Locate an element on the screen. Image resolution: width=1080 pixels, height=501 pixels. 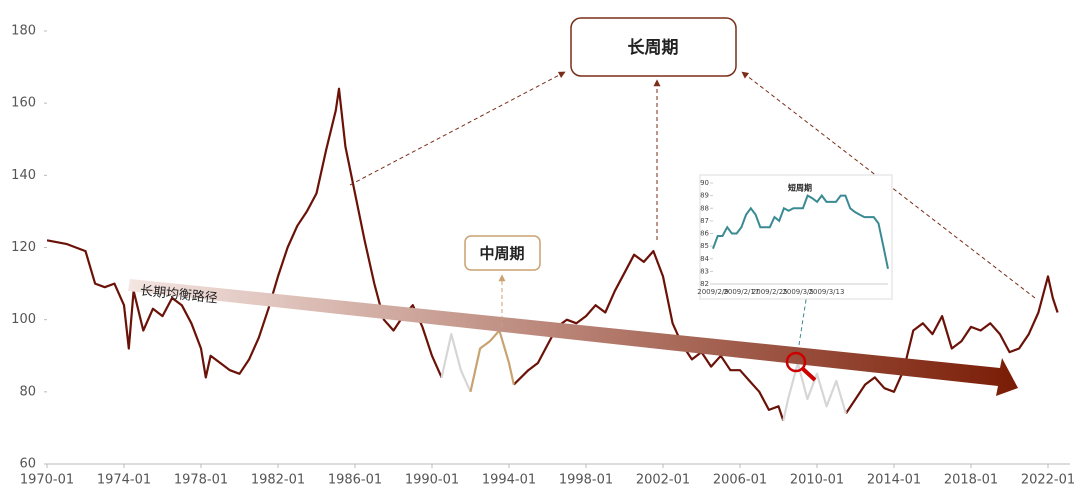
x-tick-label: 2009/3/5 is located at coordinates (797, 292).